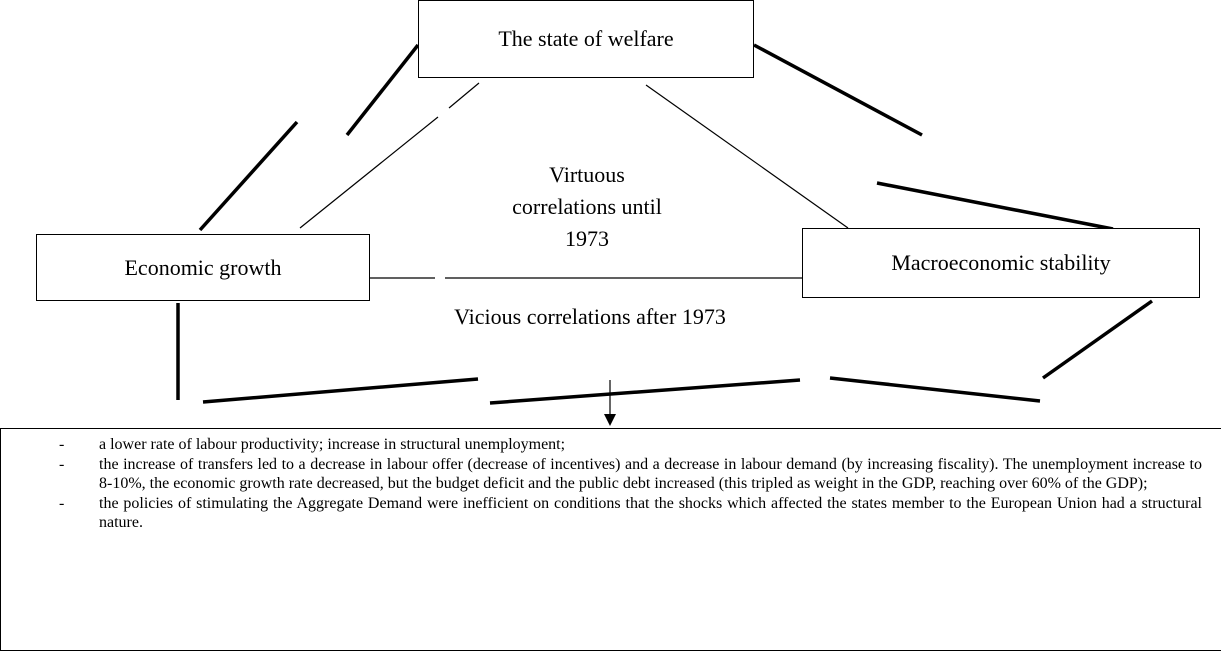 Image resolution: width=1221 pixels, height=651 pixels. What do you see at coordinates (610, 420) in the screenshot?
I see `arrow-head` at bounding box center [610, 420].